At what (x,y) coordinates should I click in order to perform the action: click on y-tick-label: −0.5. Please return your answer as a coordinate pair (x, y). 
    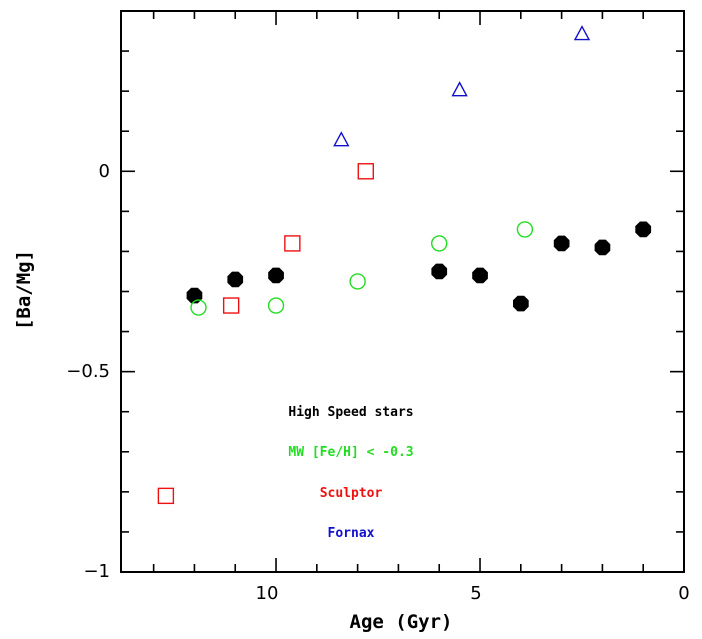
    Looking at the image, I should click on (88, 371).